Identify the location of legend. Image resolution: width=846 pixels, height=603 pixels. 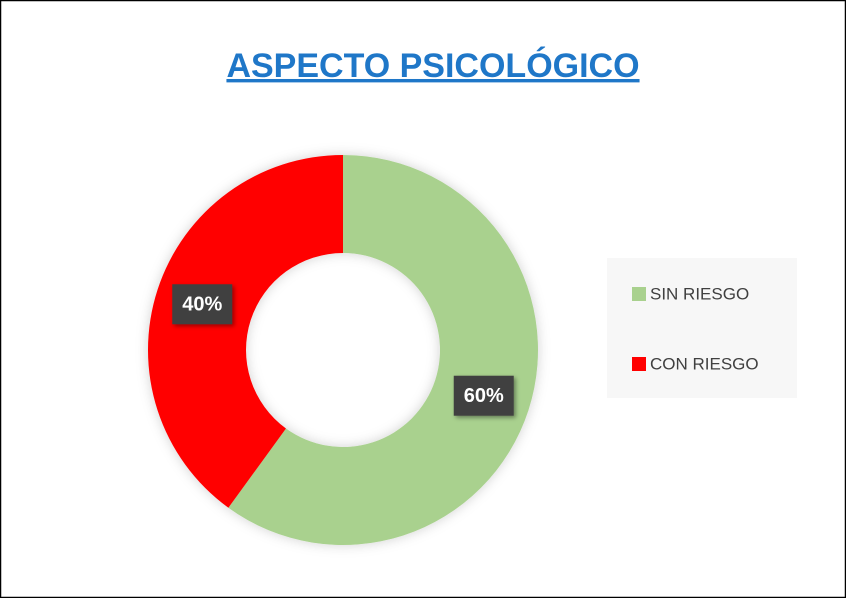
(702, 328).